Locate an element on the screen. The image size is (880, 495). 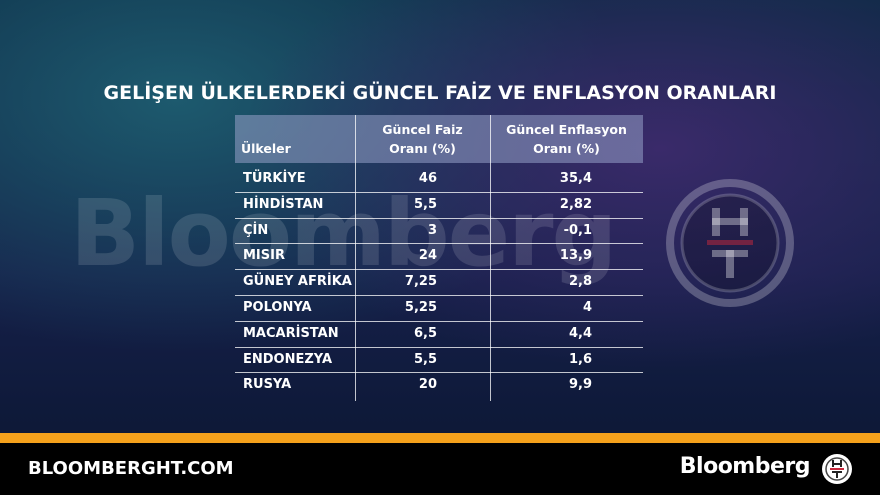
inflation-rate: 1,6 is located at coordinates (580, 359).